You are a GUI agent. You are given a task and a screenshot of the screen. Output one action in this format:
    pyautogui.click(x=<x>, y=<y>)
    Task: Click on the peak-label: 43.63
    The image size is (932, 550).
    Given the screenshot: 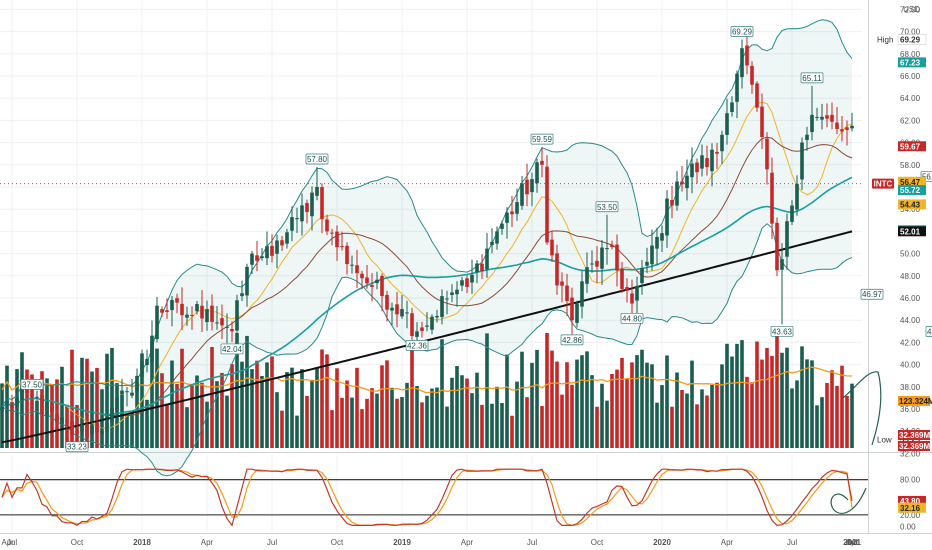 What is the action you would take?
    pyautogui.click(x=782, y=331)
    